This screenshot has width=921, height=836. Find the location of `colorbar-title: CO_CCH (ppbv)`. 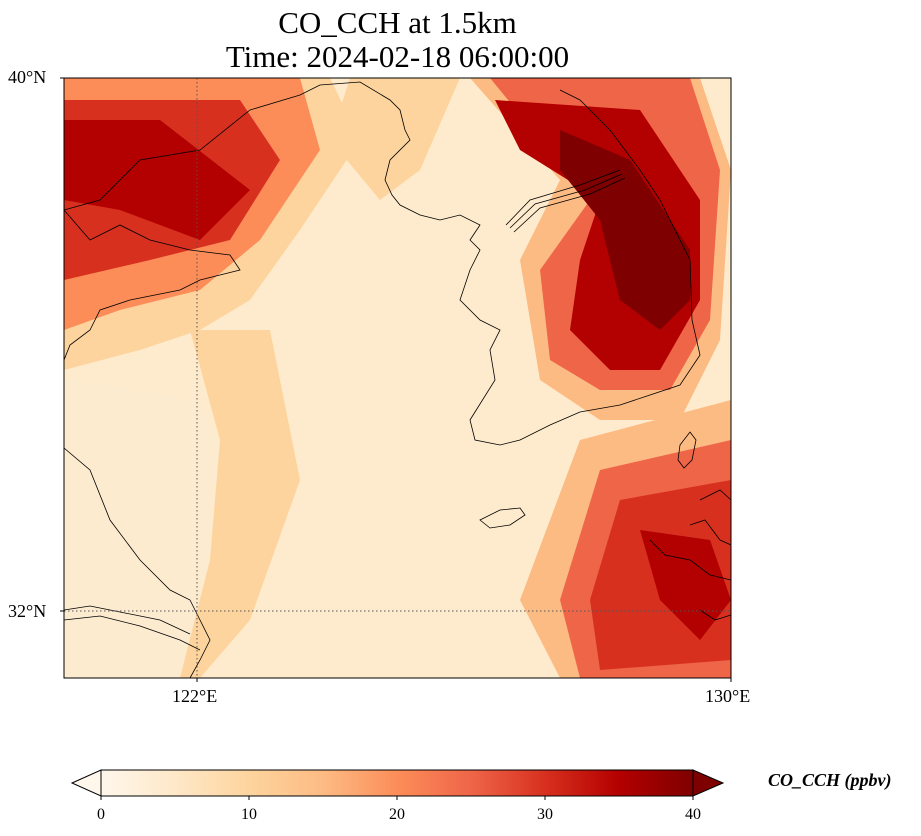

colorbar-title: CO_CCH (ppbv) is located at coordinates (830, 780).